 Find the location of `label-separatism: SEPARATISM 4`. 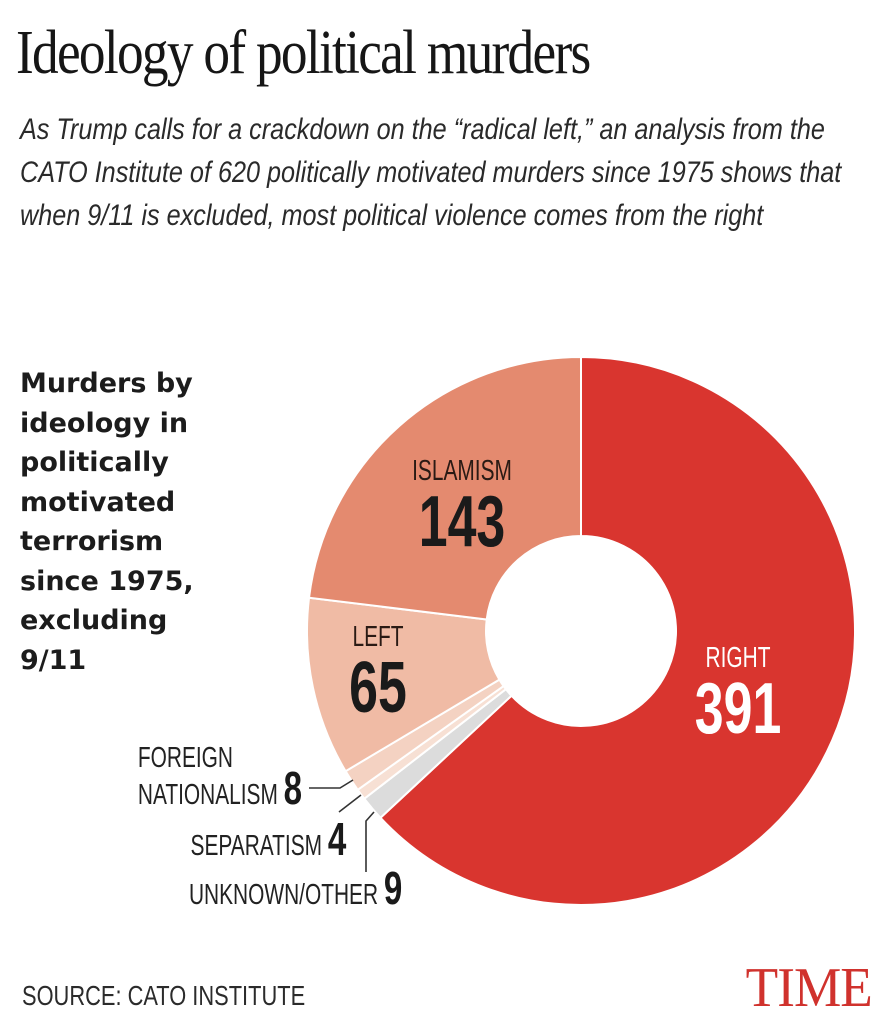

label-separatism: SEPARATISM 4 is located at coordinates (268, 839).